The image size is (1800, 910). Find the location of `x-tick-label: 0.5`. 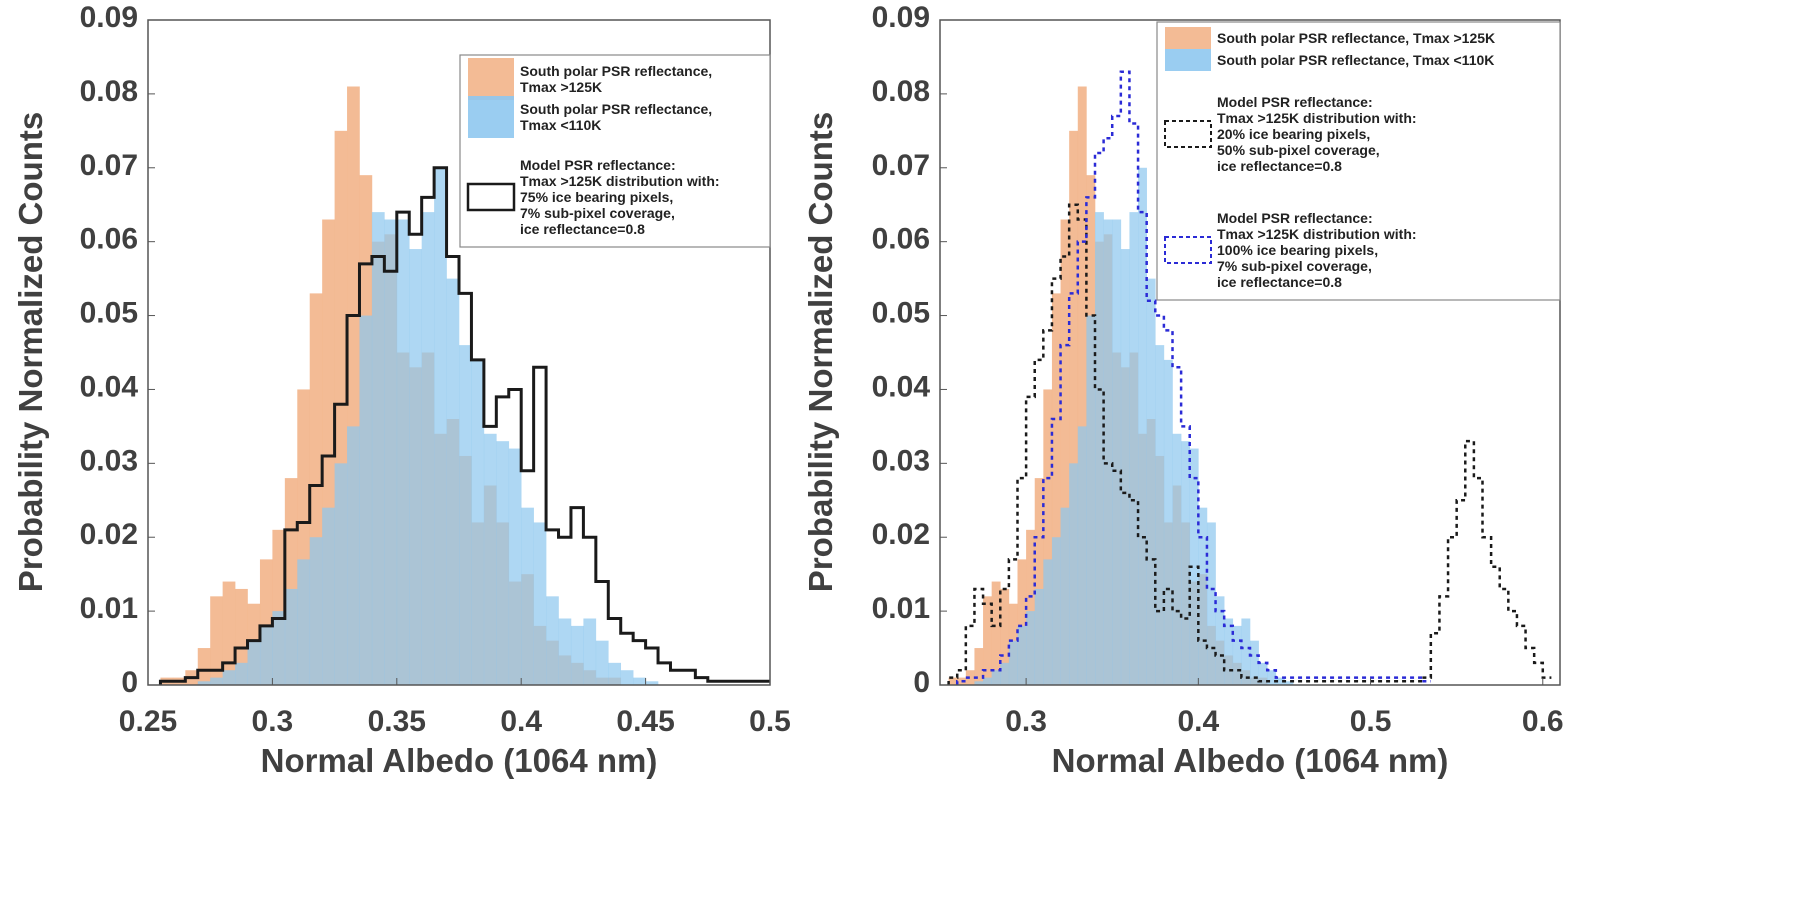

x-tick-label: 0.5 is located at coordinates (1371, 721).